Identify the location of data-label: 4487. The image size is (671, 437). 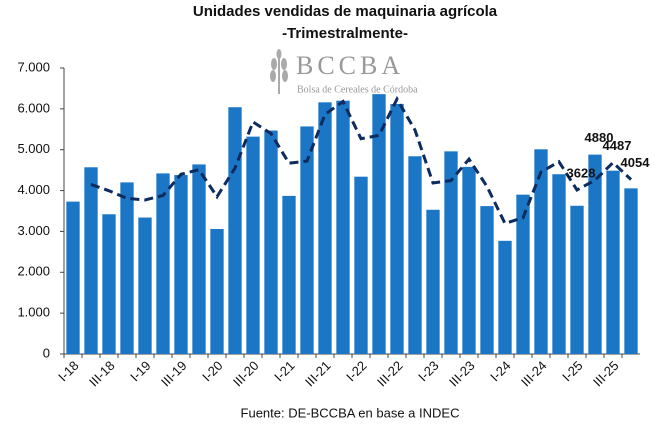
(617, 145).